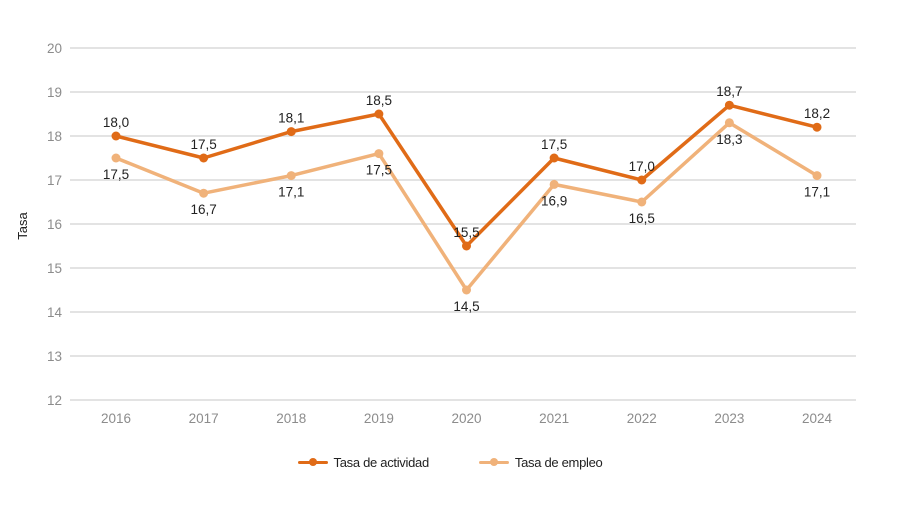 The width and height of the screenshot is (900, 505). I want to click on legend-label-empleo: Tasa de empleo, so click(558, 462).